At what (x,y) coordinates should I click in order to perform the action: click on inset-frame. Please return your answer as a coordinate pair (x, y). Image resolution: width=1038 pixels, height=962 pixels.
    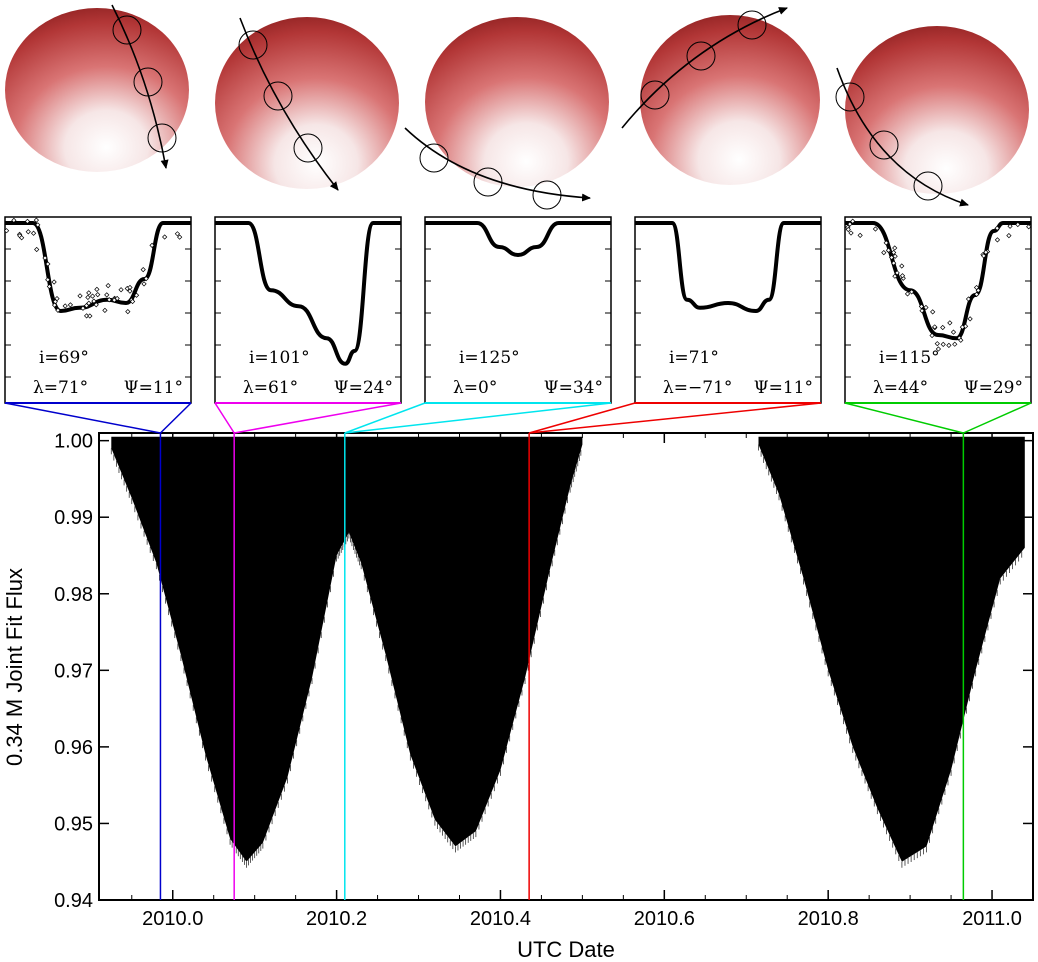
    Looking at the image, I should click on (938, 310).